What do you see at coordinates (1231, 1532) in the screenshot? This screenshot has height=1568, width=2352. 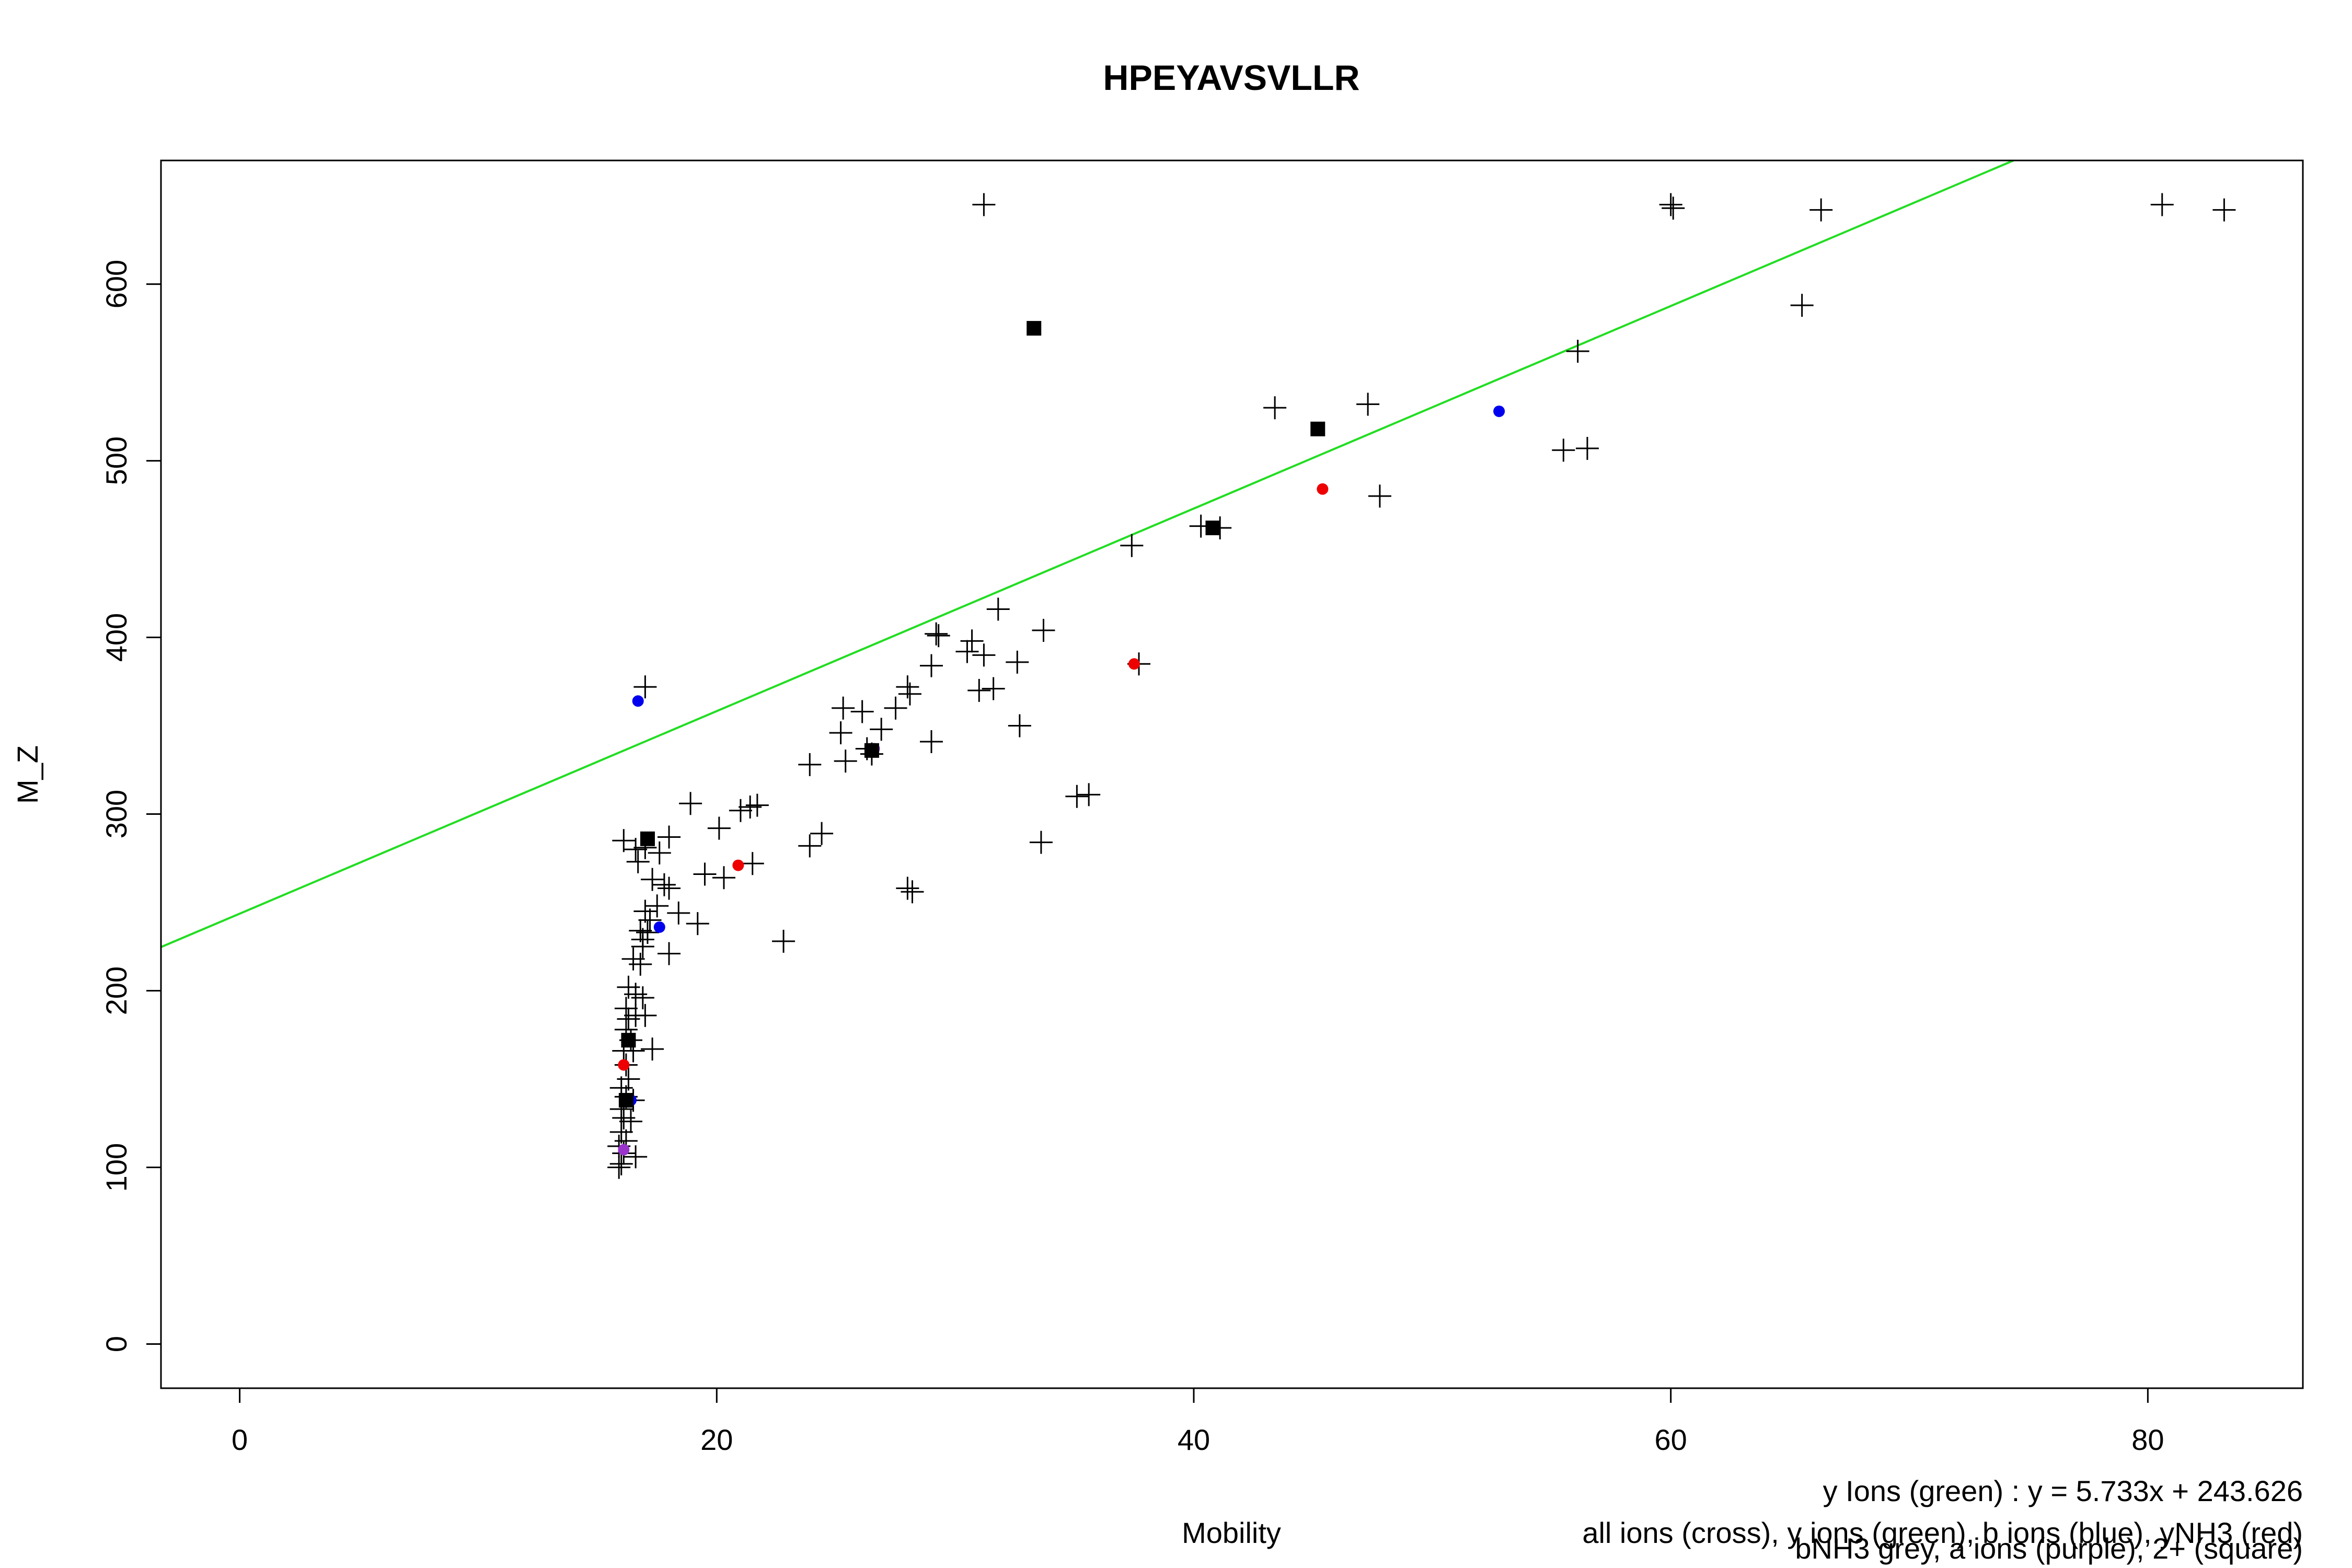 I see `x-axis-label: Mobility` at bounding box center [1231, 1532].